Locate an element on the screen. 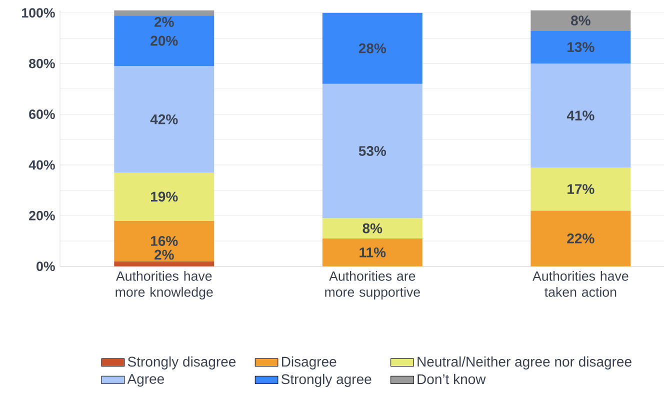 This screenshot has height=407, width=665. data-label: 19% is located at coordinates (164, 197).